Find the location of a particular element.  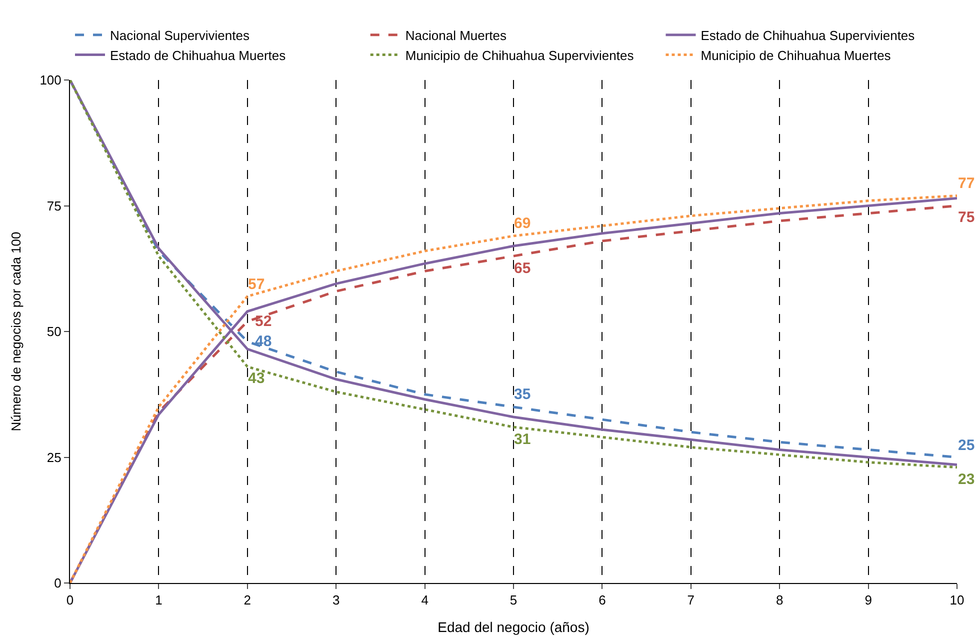

x-tick-label: 1 is located at coordinates (158, 600).